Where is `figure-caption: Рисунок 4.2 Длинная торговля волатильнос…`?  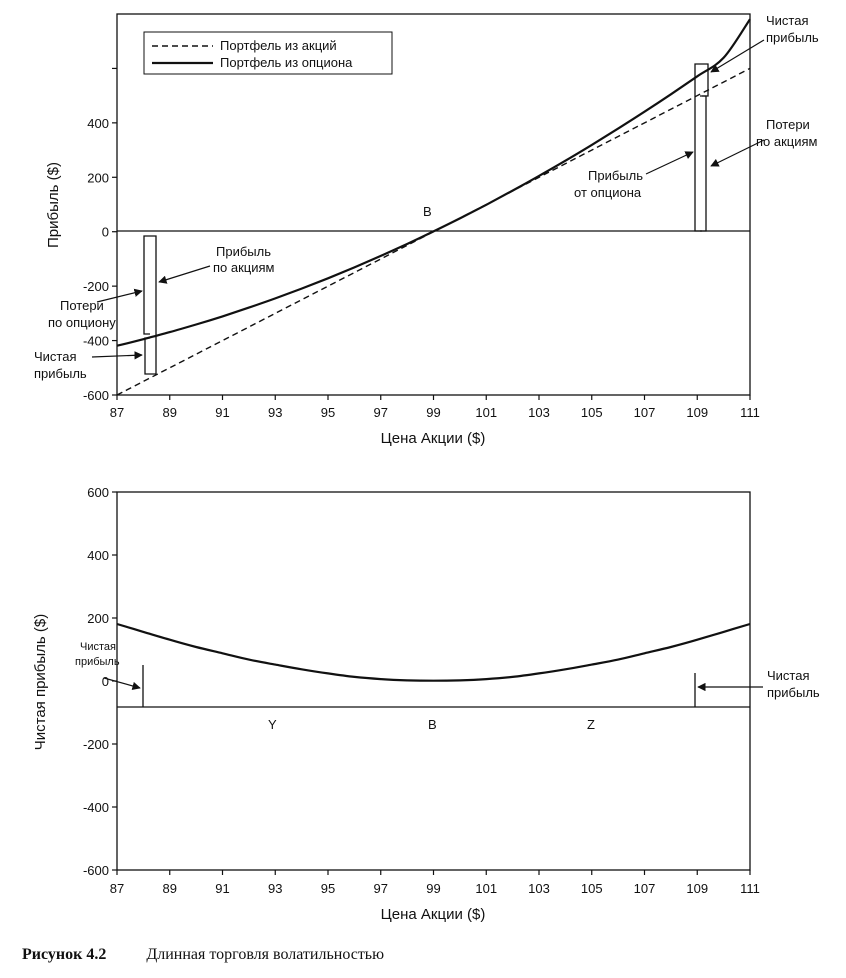
figure-caption: Рисунок 4.2 Длинная торговля волатильнос… is located at coordinates (203, 955).